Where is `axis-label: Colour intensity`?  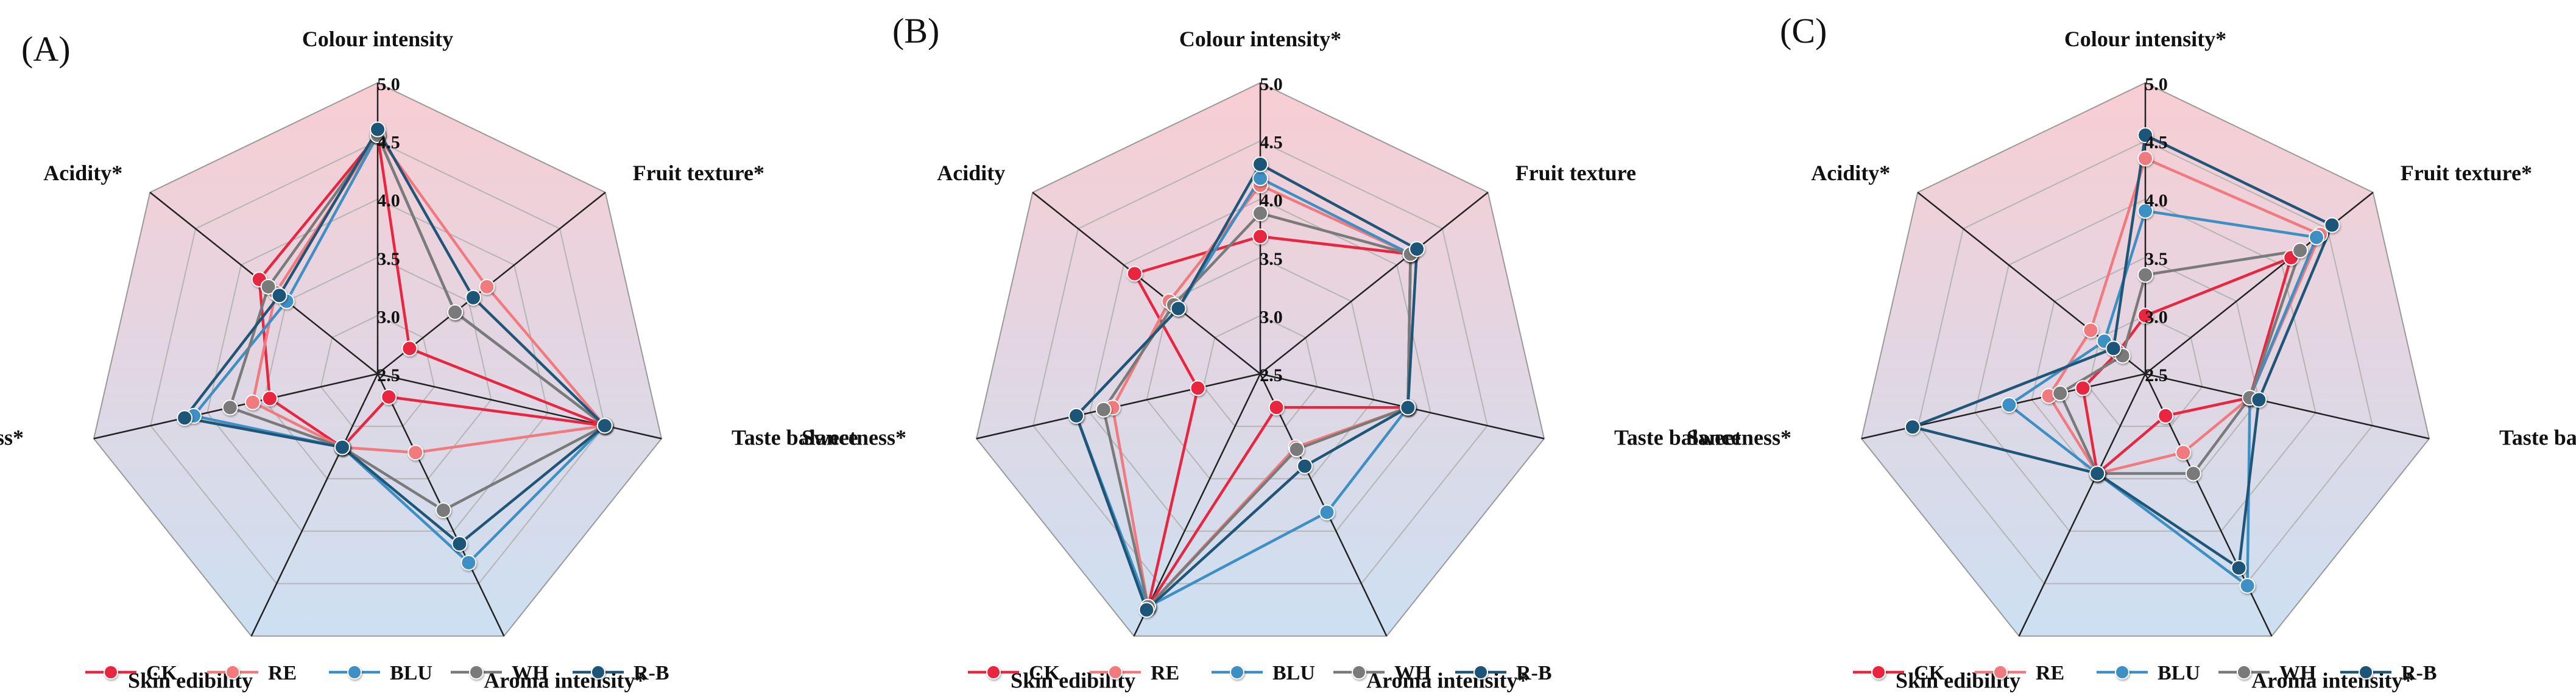
axis-label: Colour intensity is located at coordinates (377, 39).